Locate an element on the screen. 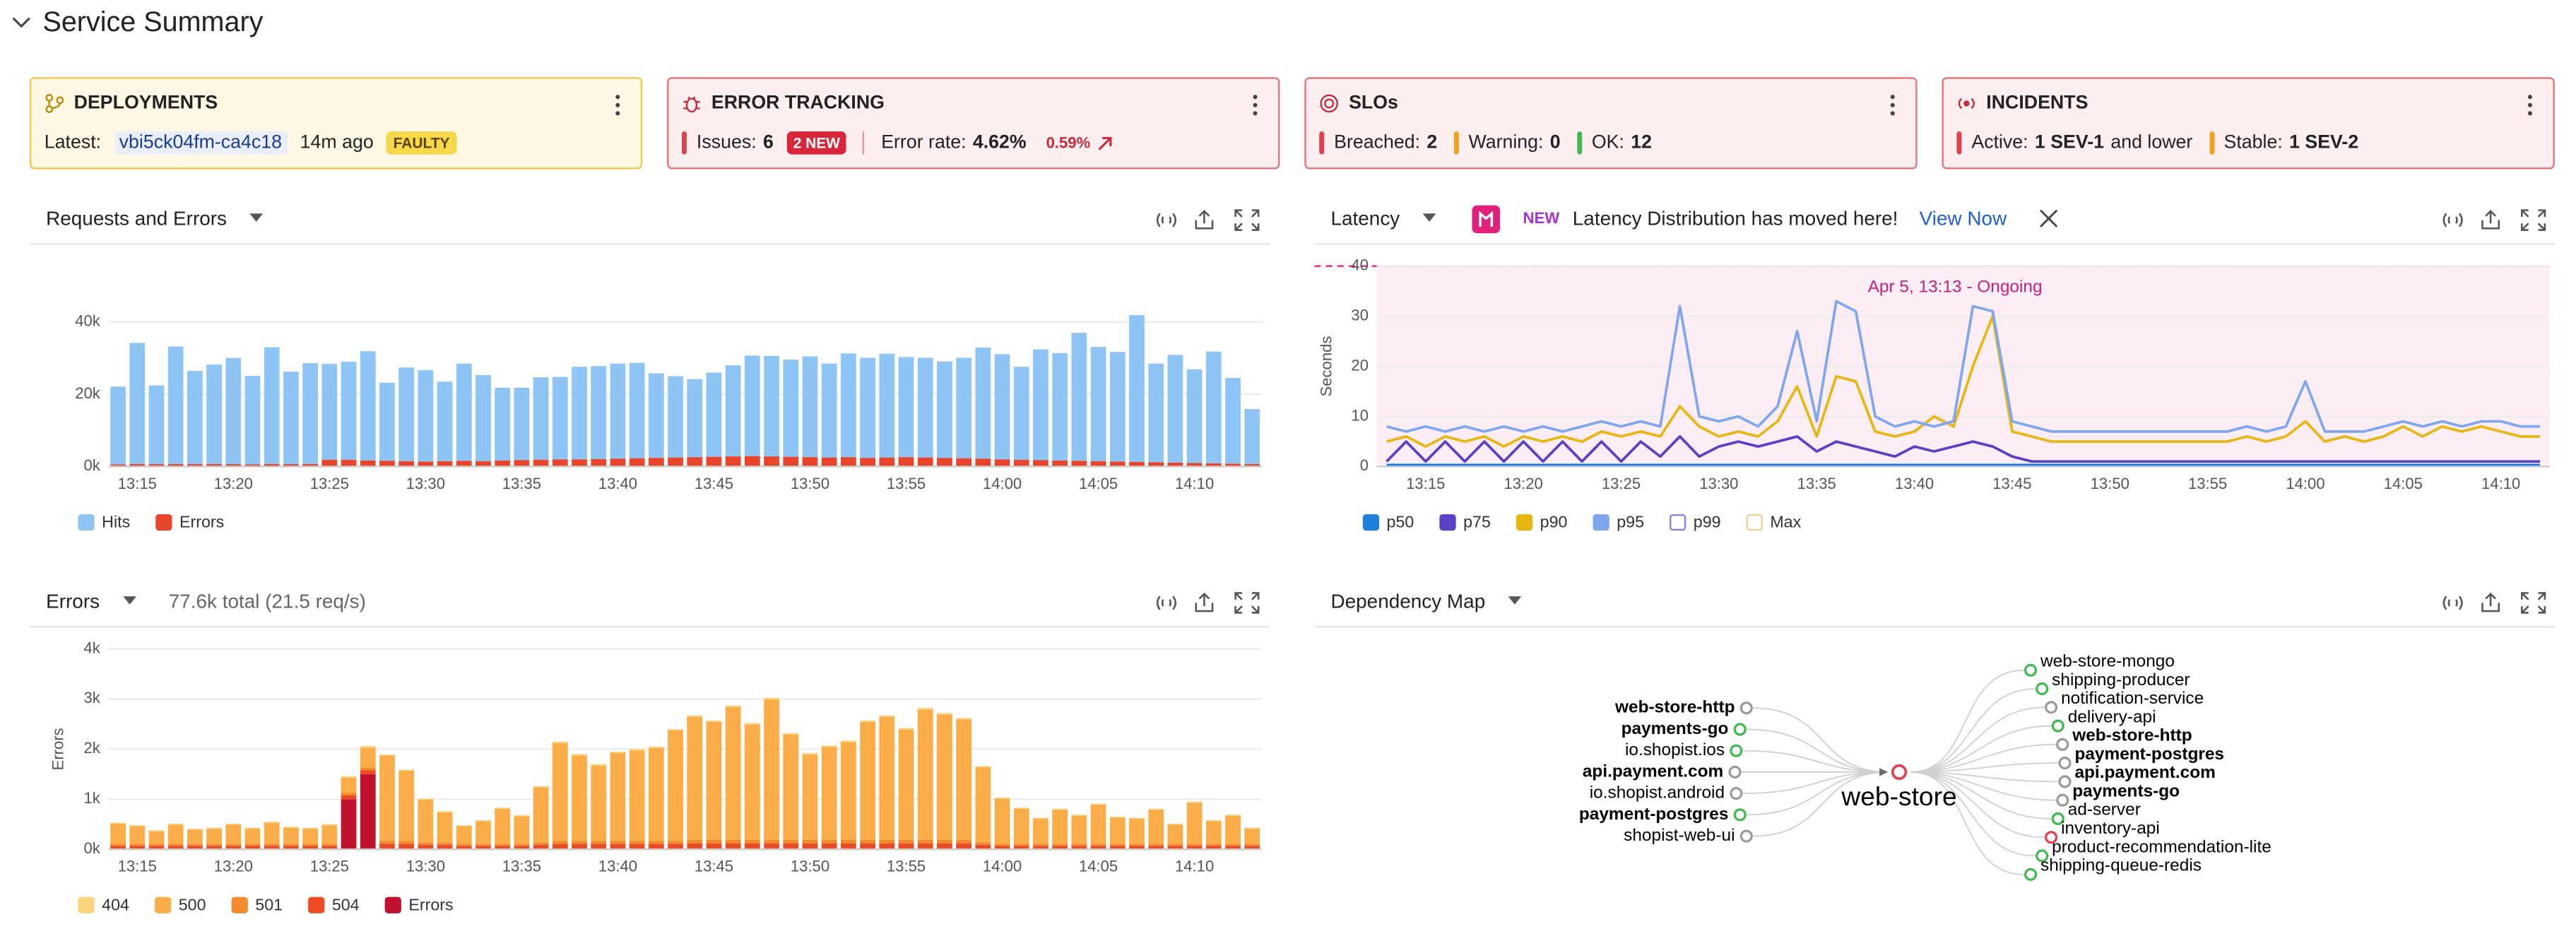 This screenshot has height=929, width=2576. view-now-link: View Now is located at coordinates (1963, 218).